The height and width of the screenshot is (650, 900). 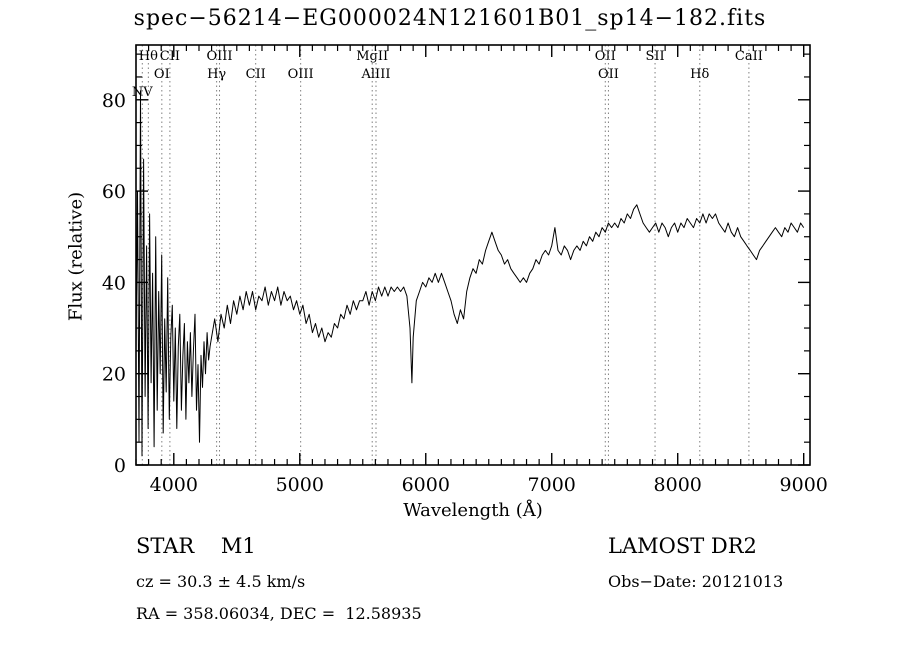 I want to click on survey-label: LAMOST DR2, so click(x=682, y=546).